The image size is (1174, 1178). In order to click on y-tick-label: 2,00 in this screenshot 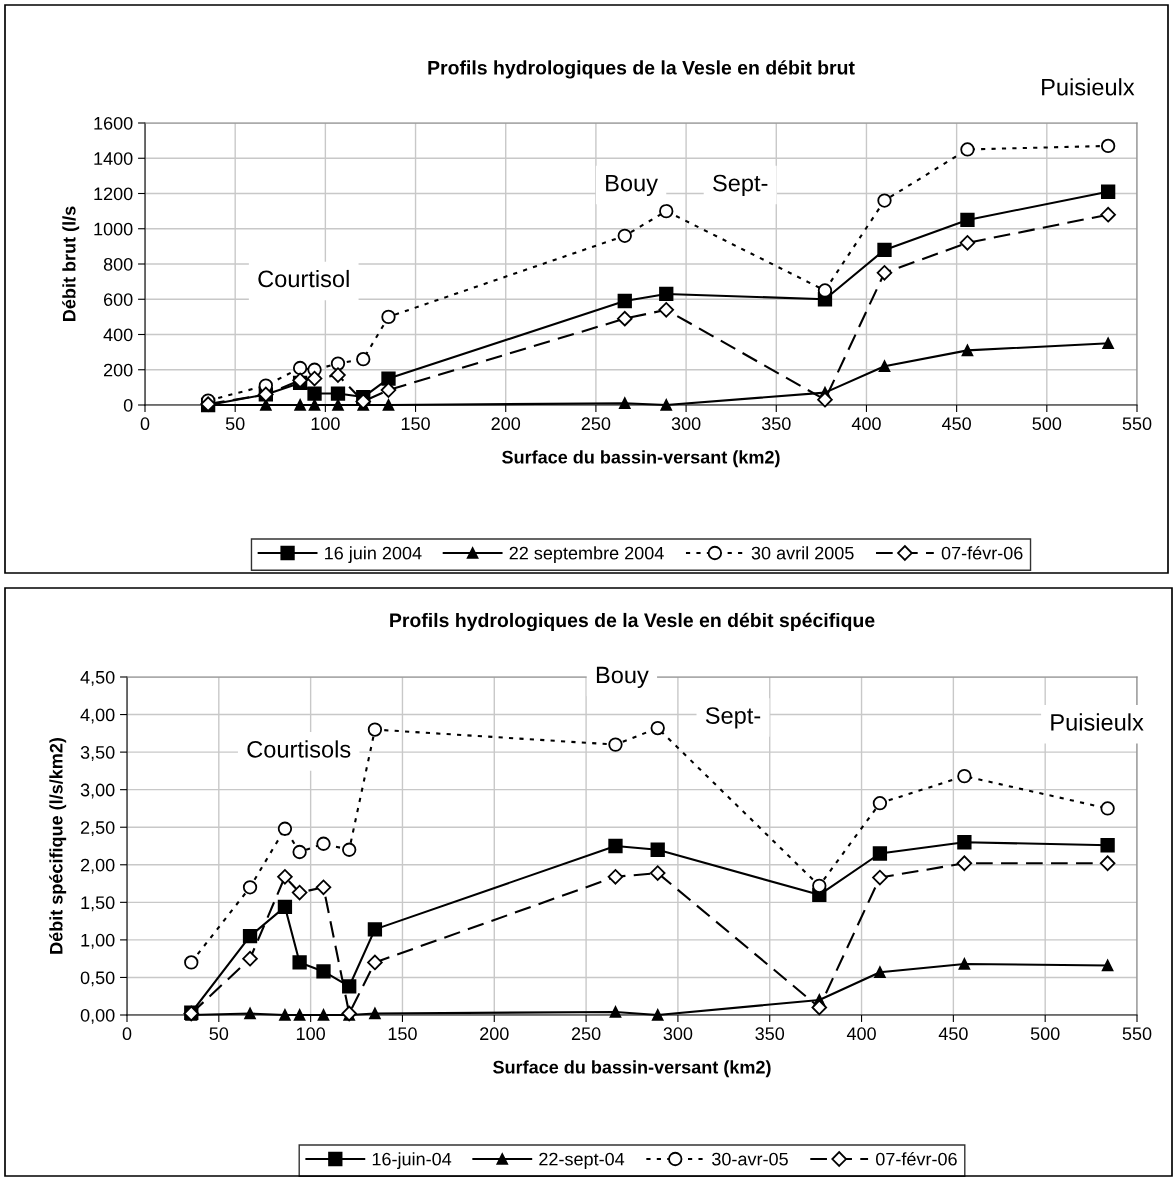, I will do `click(97, 866)`.